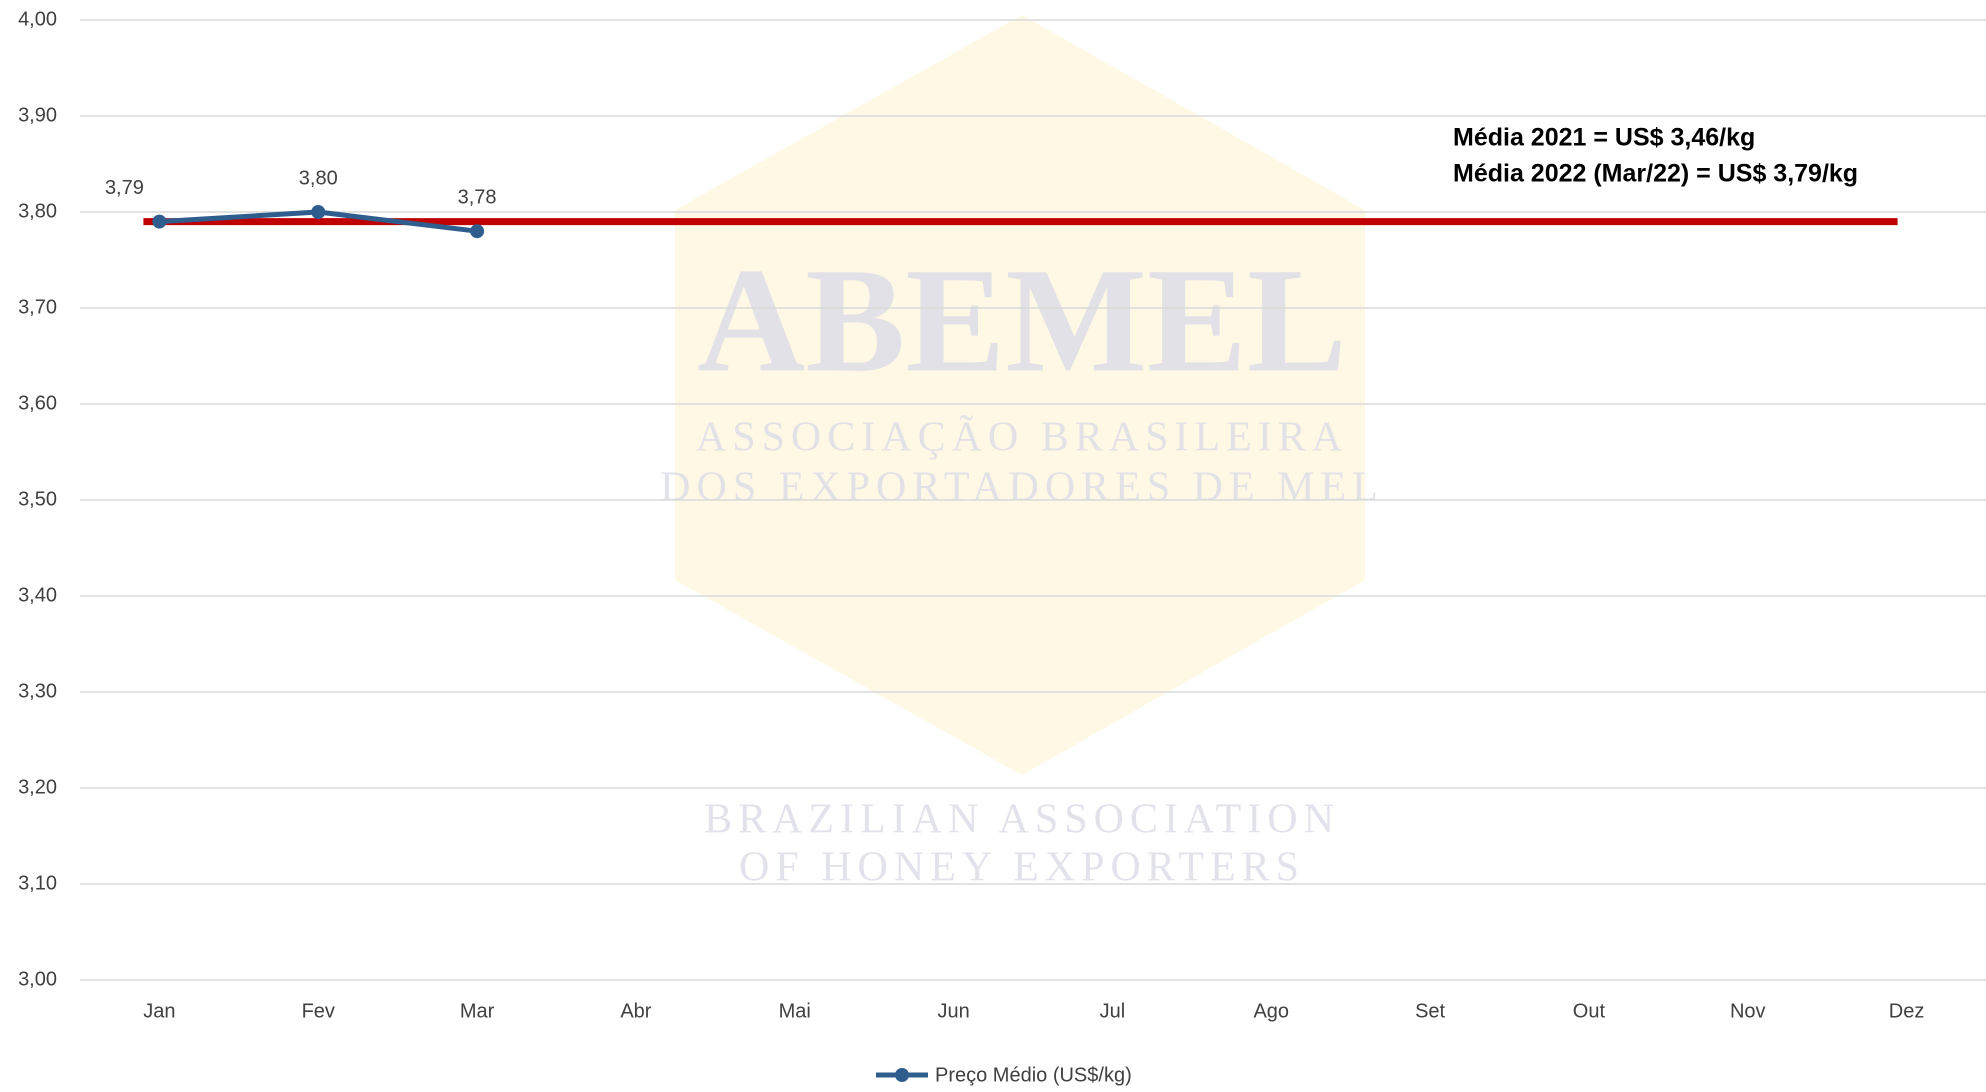 This screenshot has width=1986, height=1092. I want to click on watermark-text: ABEMEL, so click(1022, 320).